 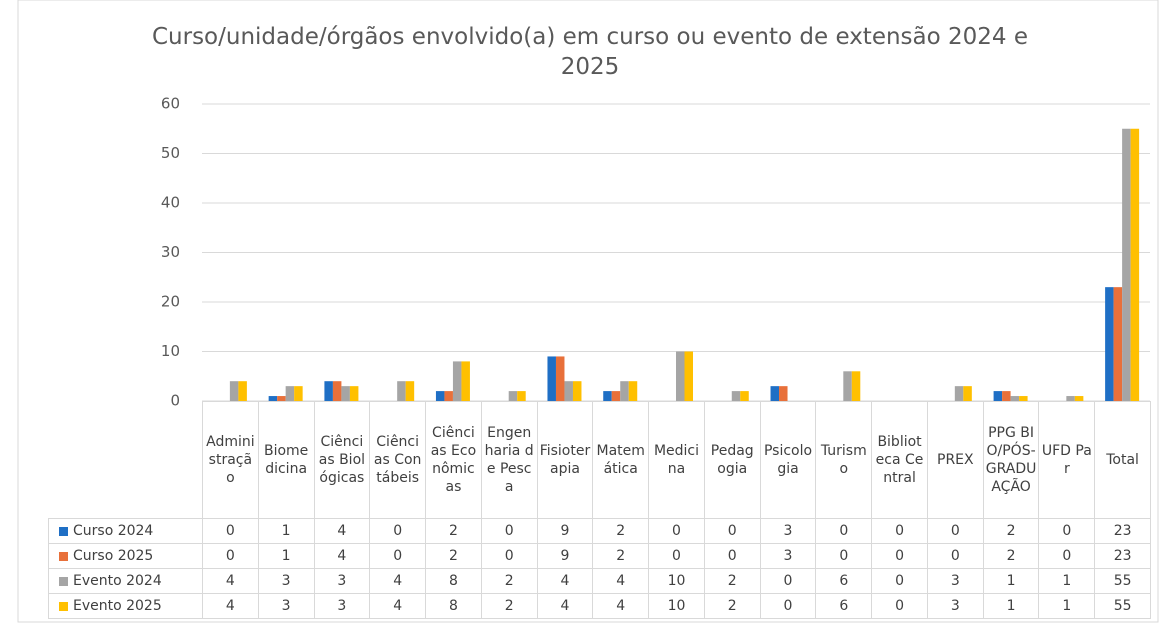 I want to click on category-label: Matemática, so click(x=621, y=460).